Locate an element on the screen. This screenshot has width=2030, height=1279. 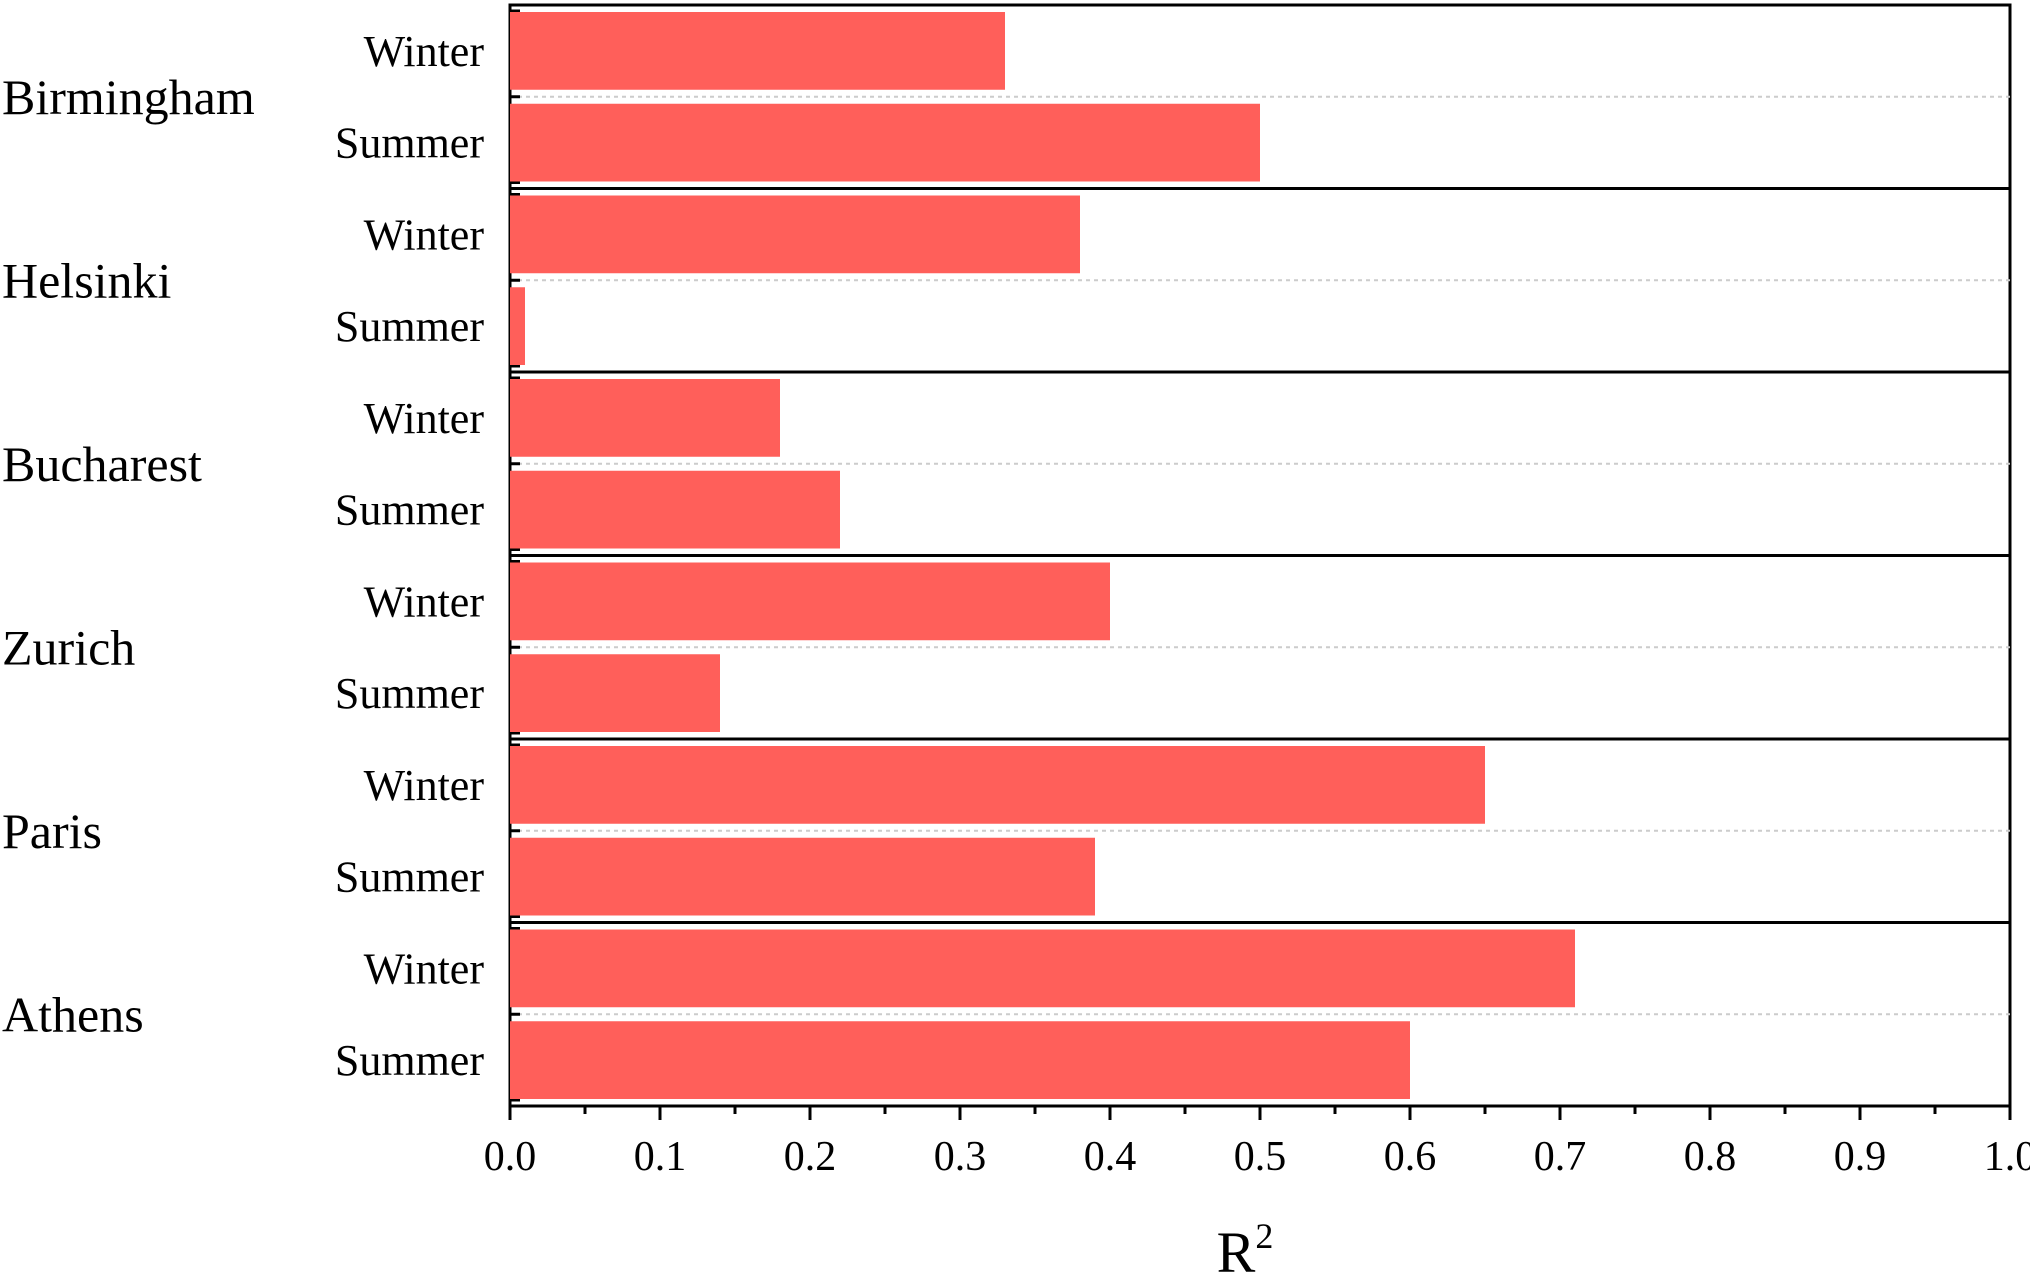
x-tick-label: 0.8 is located at coordinates (1710, 1157).